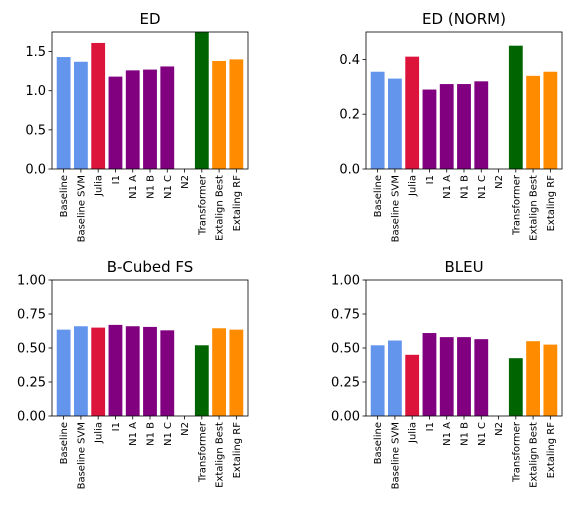 This screenshot has height=511, width=572. What do you see at coordinates (149, 19) in the screenshot?
I see `chart-title: ED` at bounding box center [149, 19].